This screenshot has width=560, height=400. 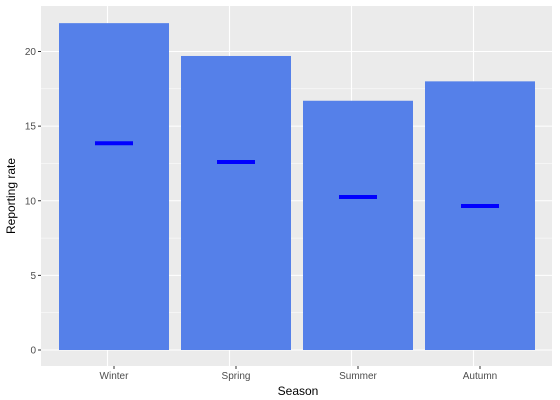 I want to click on y-tick-label: 5, so click(x=33, y=276).